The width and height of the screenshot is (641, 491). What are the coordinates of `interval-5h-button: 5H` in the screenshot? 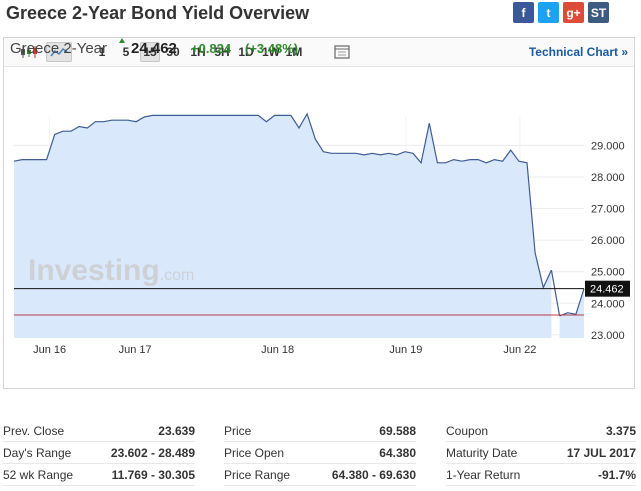 It's located at (222, 52).